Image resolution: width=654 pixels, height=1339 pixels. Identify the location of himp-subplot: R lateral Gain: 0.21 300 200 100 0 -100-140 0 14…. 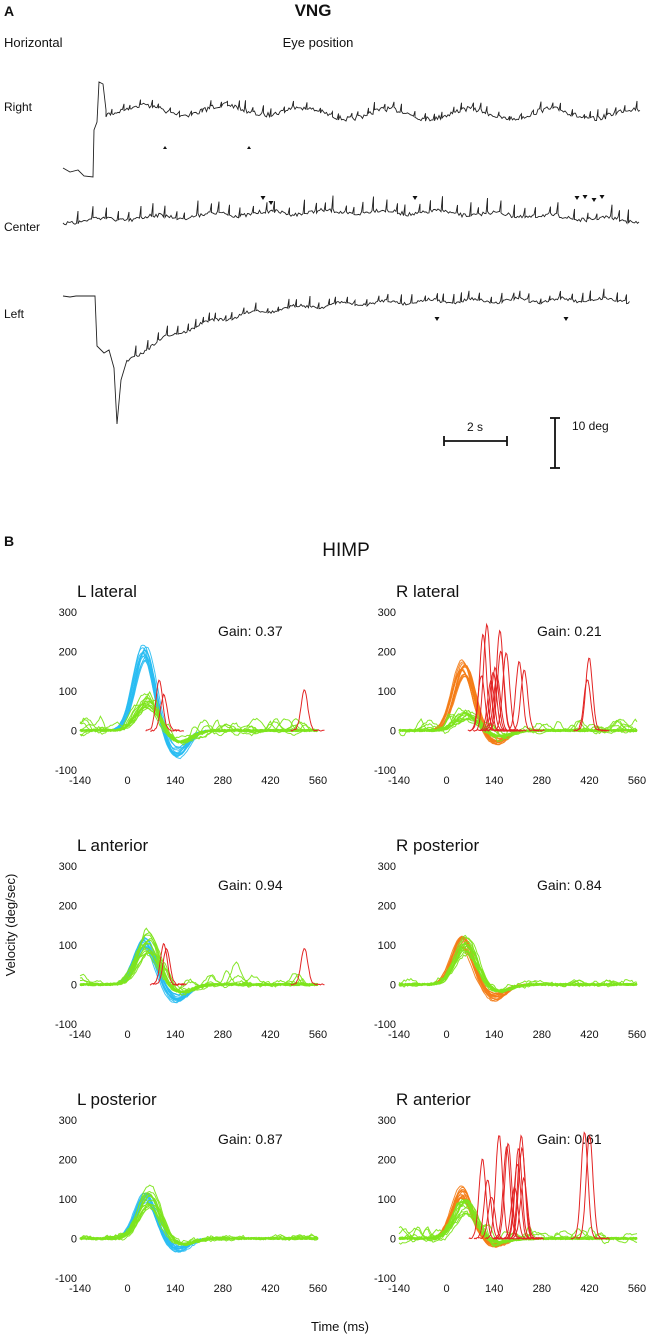
(510, 684).